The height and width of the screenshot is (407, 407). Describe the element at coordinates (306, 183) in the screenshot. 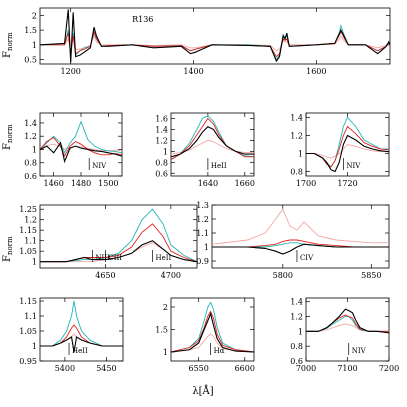

I see `x-tick-label: 1700` at that location.